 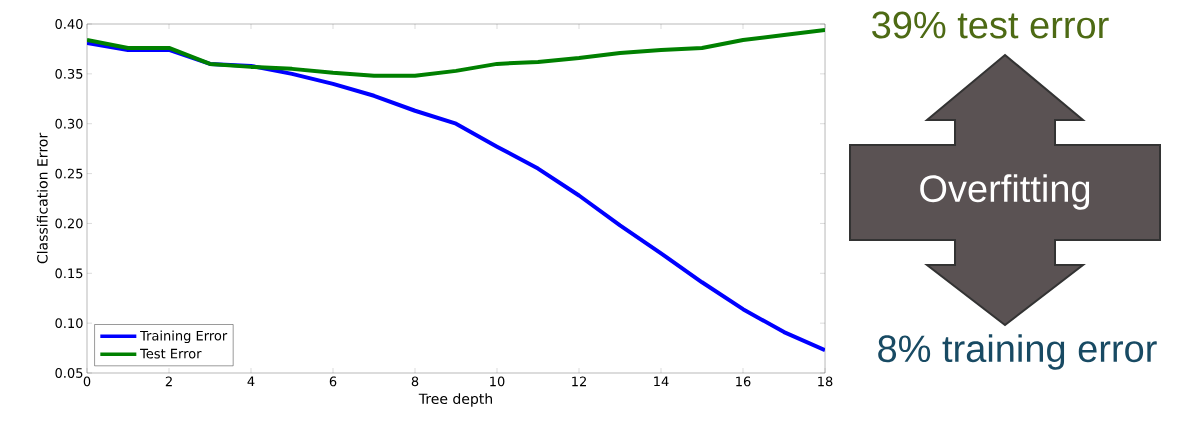 What do you see at coordinates (1005, 192) in the screenshot?
I see `text: Overfitting` at bounding box center [1005, 192].